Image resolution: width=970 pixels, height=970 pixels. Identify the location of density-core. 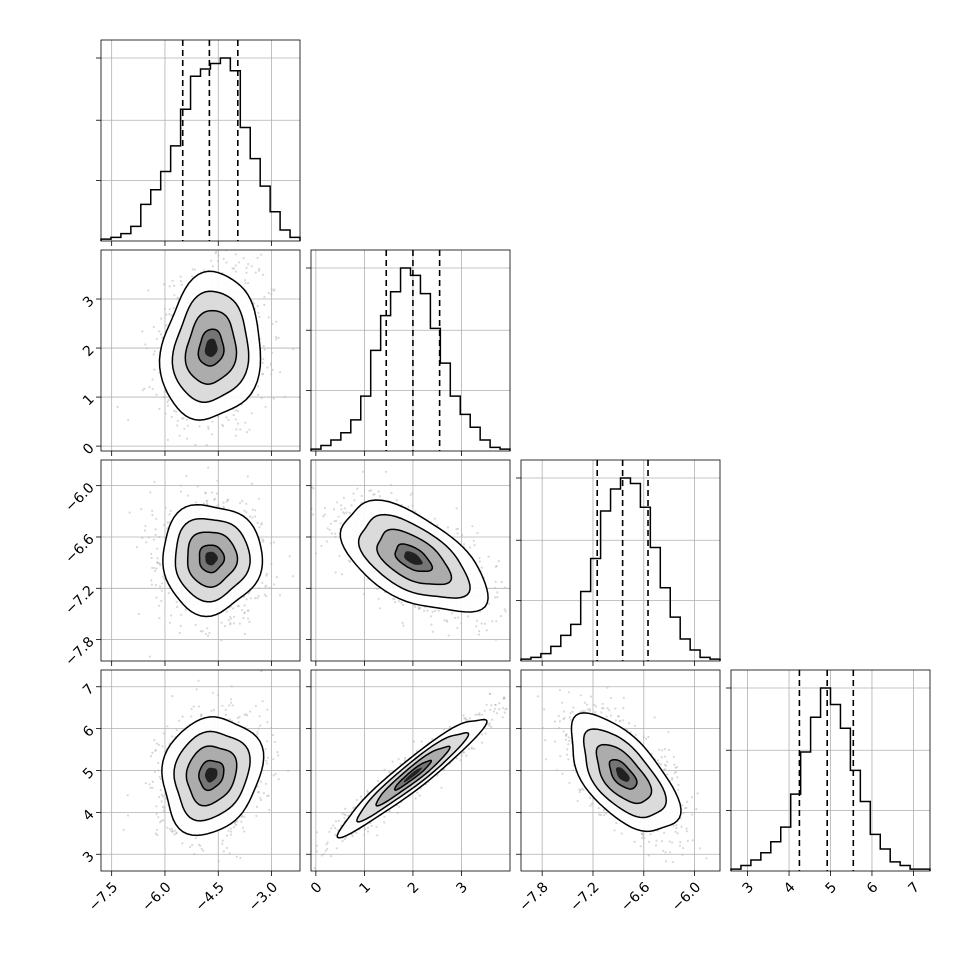
(413, 558).